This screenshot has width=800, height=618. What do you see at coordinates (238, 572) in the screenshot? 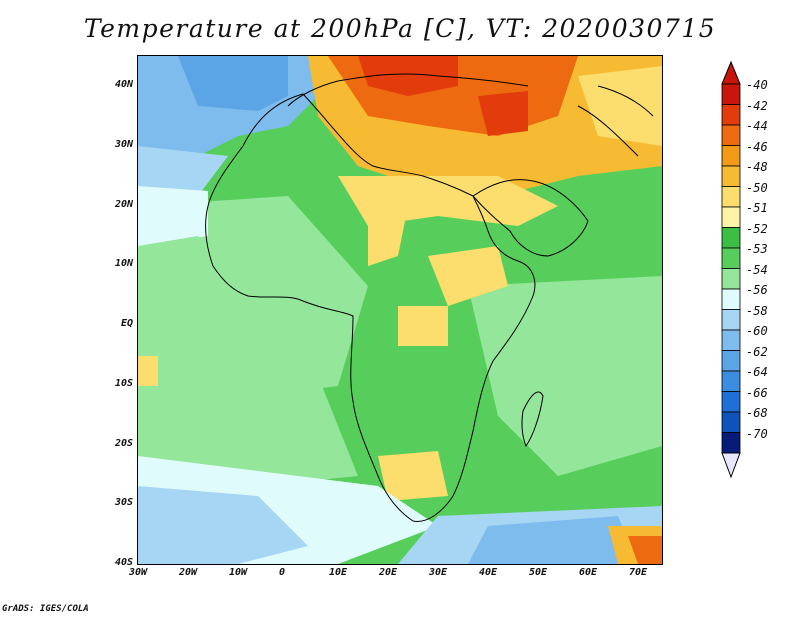
I see `lon-tick-label: 10W` at bounding box center [238, 572].